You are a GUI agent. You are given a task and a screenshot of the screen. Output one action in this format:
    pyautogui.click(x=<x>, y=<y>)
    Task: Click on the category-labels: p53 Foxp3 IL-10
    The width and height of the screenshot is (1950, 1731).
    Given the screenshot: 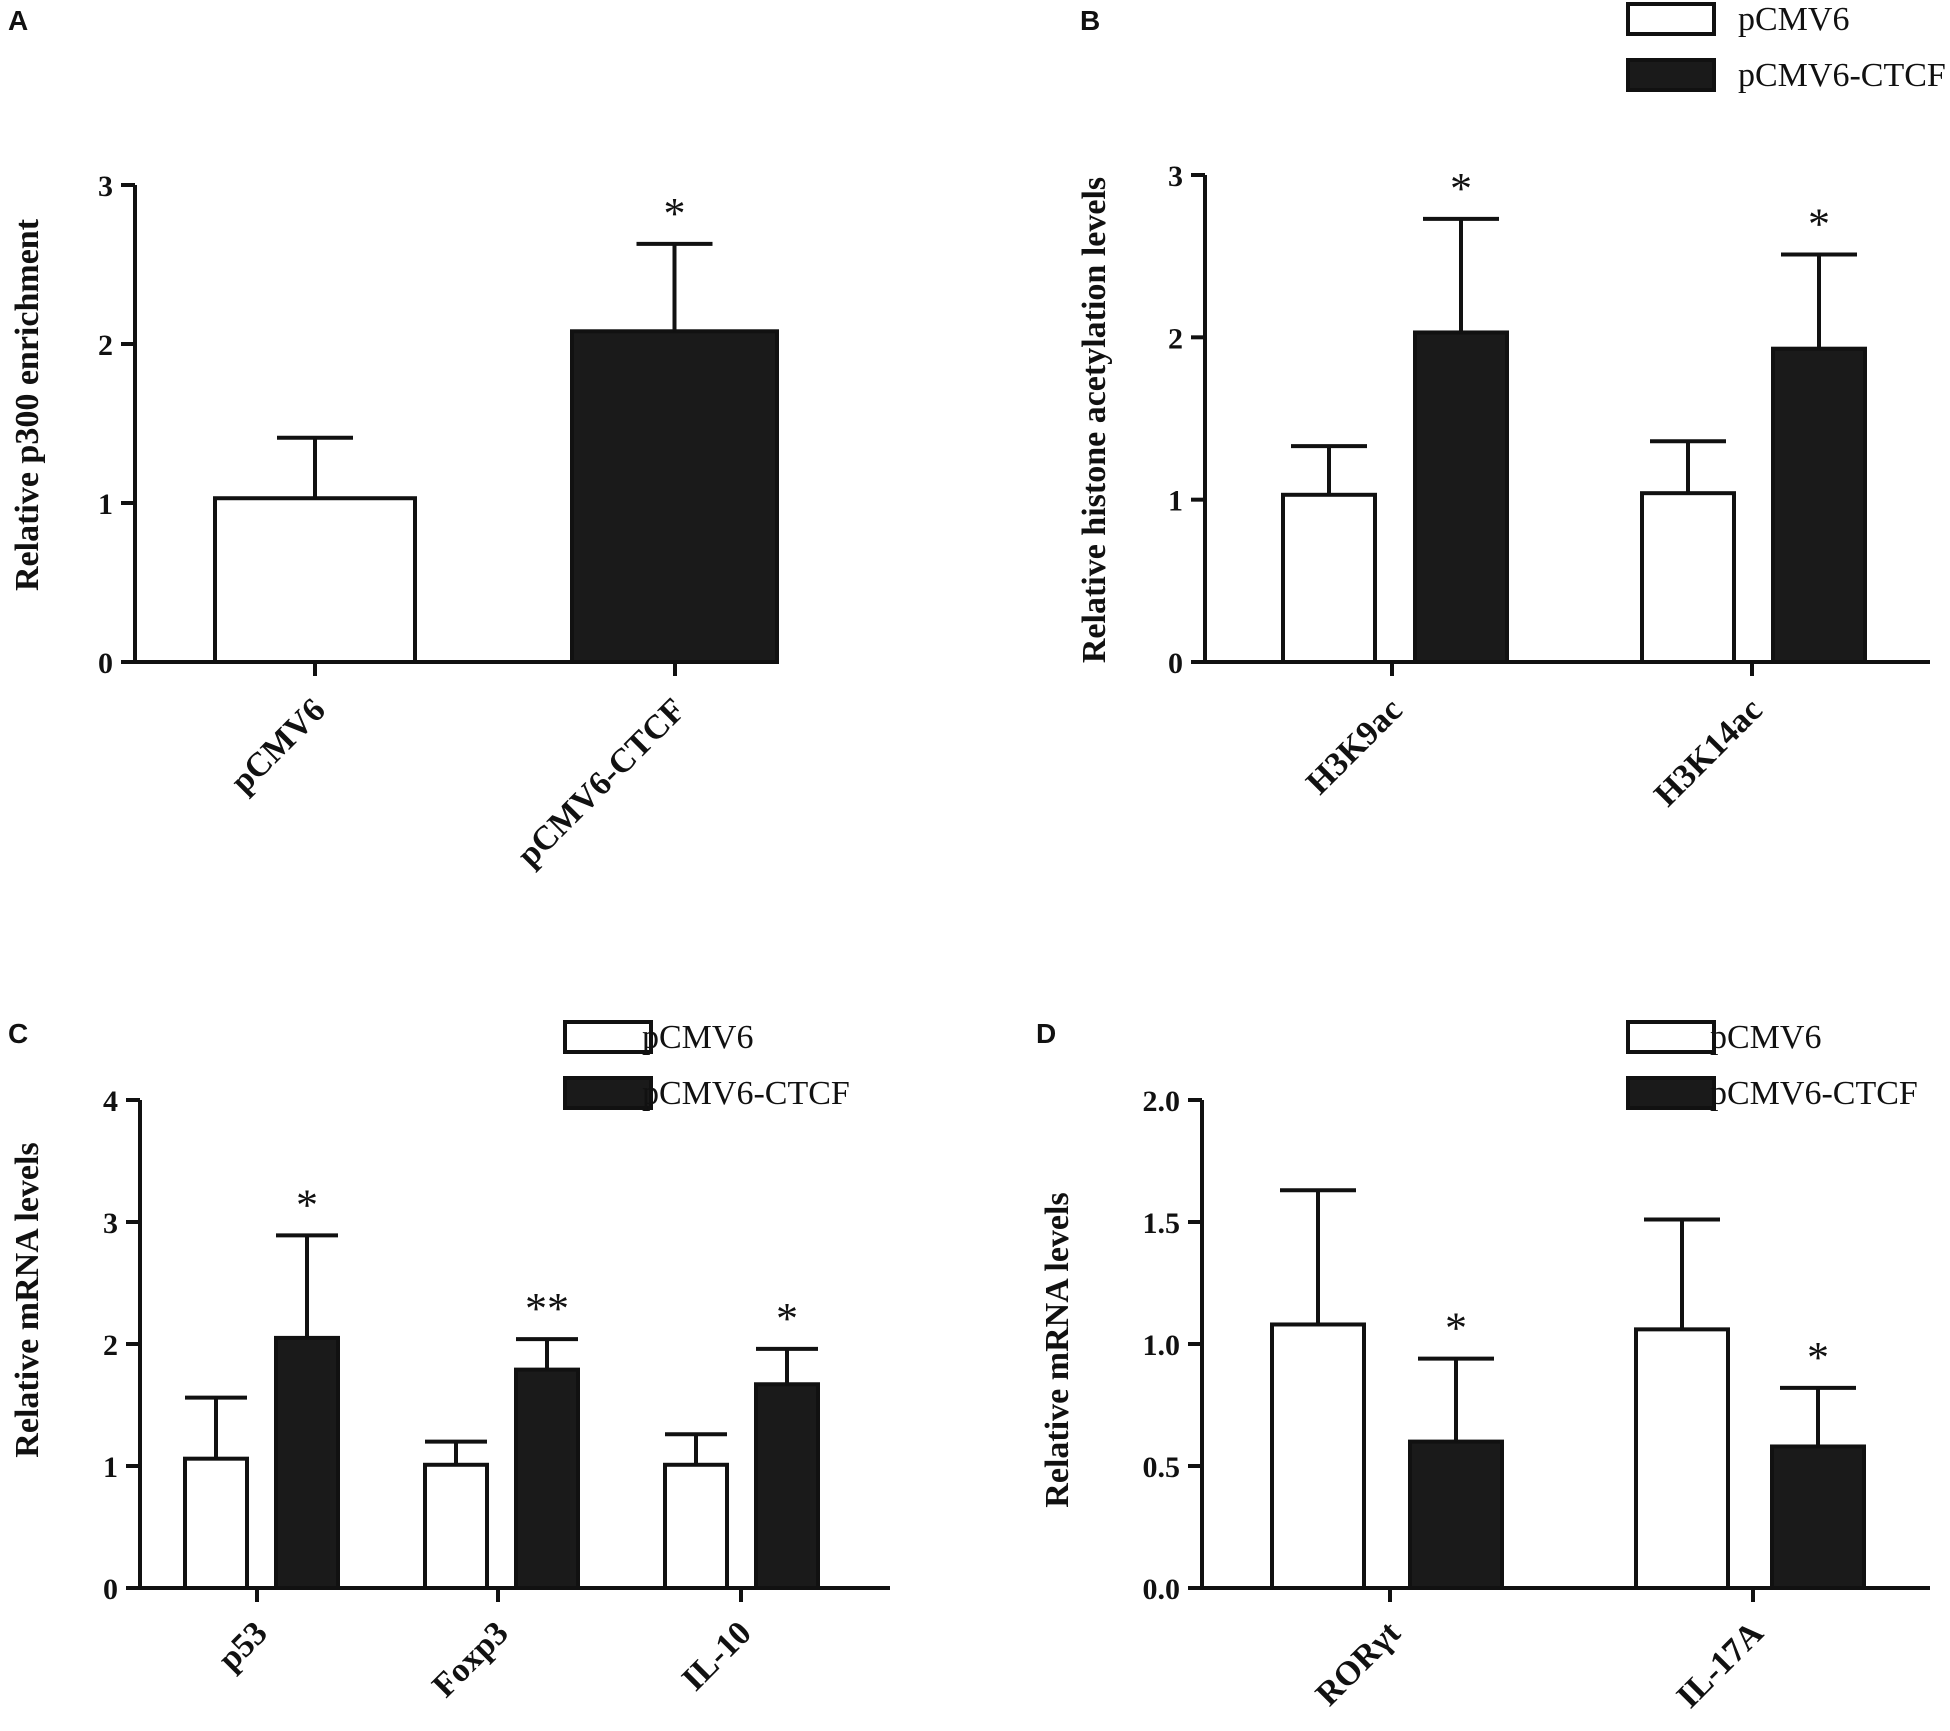 What is the action you would take?
    pyautogui.click(x=485, y=1659)
    